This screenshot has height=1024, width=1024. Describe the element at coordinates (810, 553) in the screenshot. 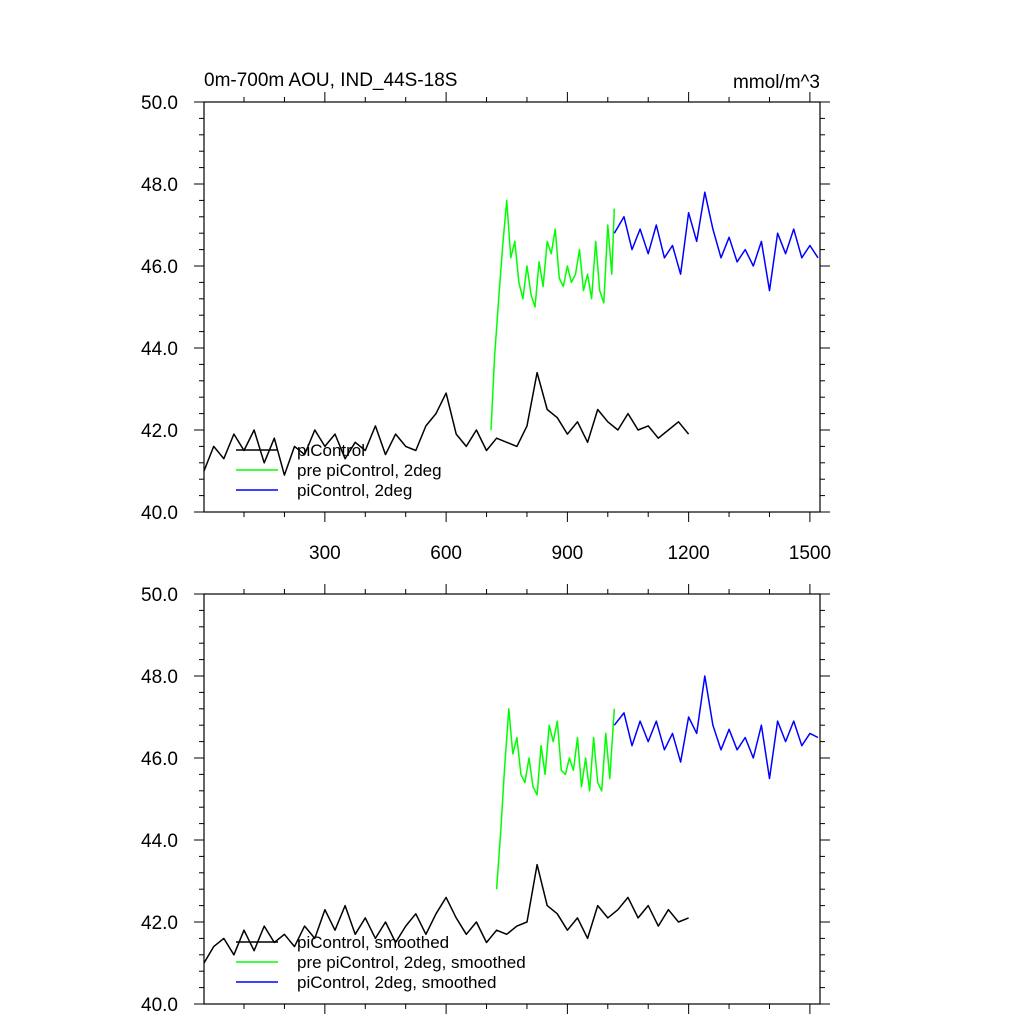

I see `x-tick-label: 1500` at that location.